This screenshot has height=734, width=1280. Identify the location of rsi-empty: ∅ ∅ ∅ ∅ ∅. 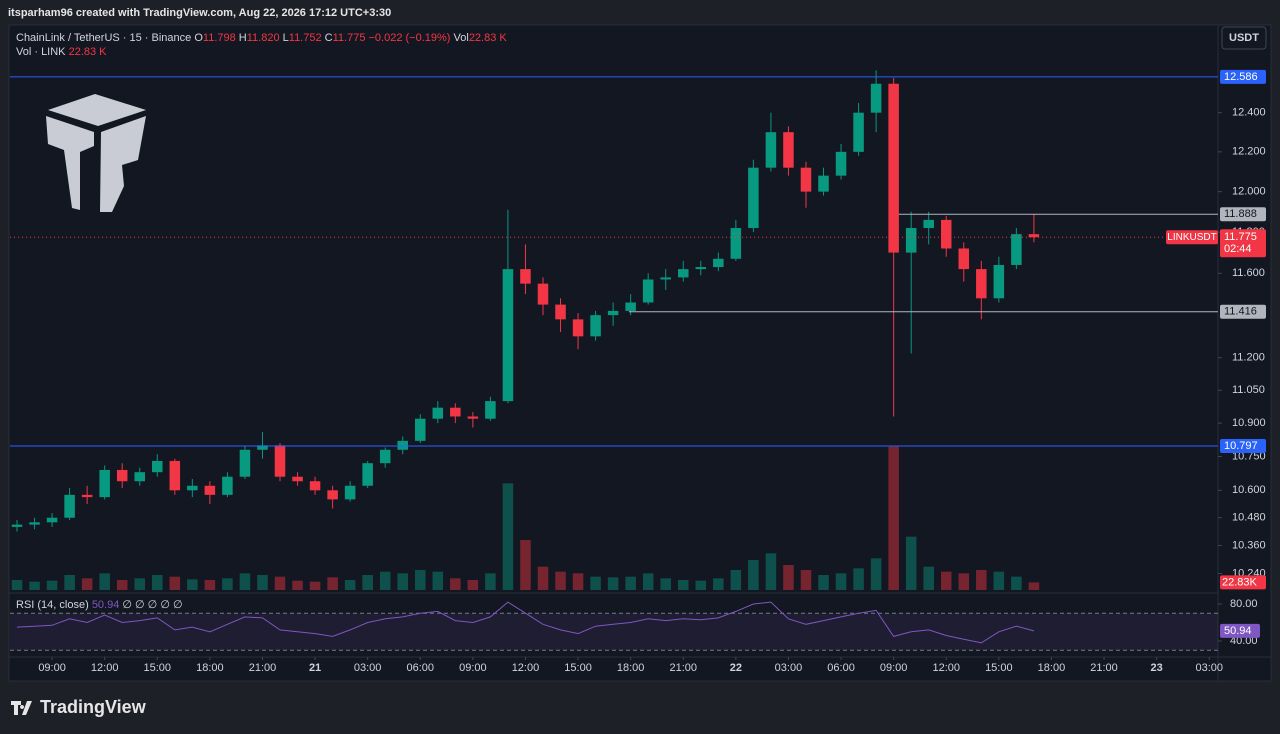
(152, 605).